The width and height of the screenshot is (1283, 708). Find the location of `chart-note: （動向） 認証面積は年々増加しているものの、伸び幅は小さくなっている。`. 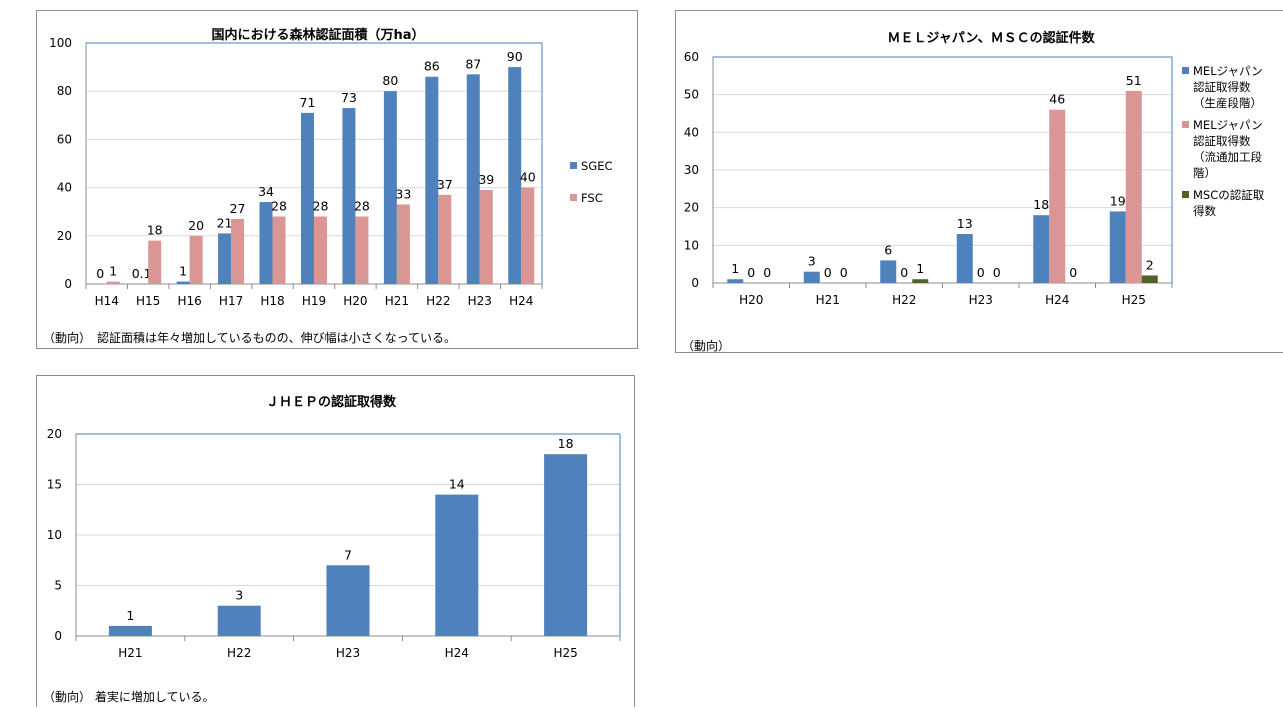

chart-note: （動向） 認証面積は年々増加しているものの、伸び幅は小さくなっている。 is located at coordinates (249, 337).